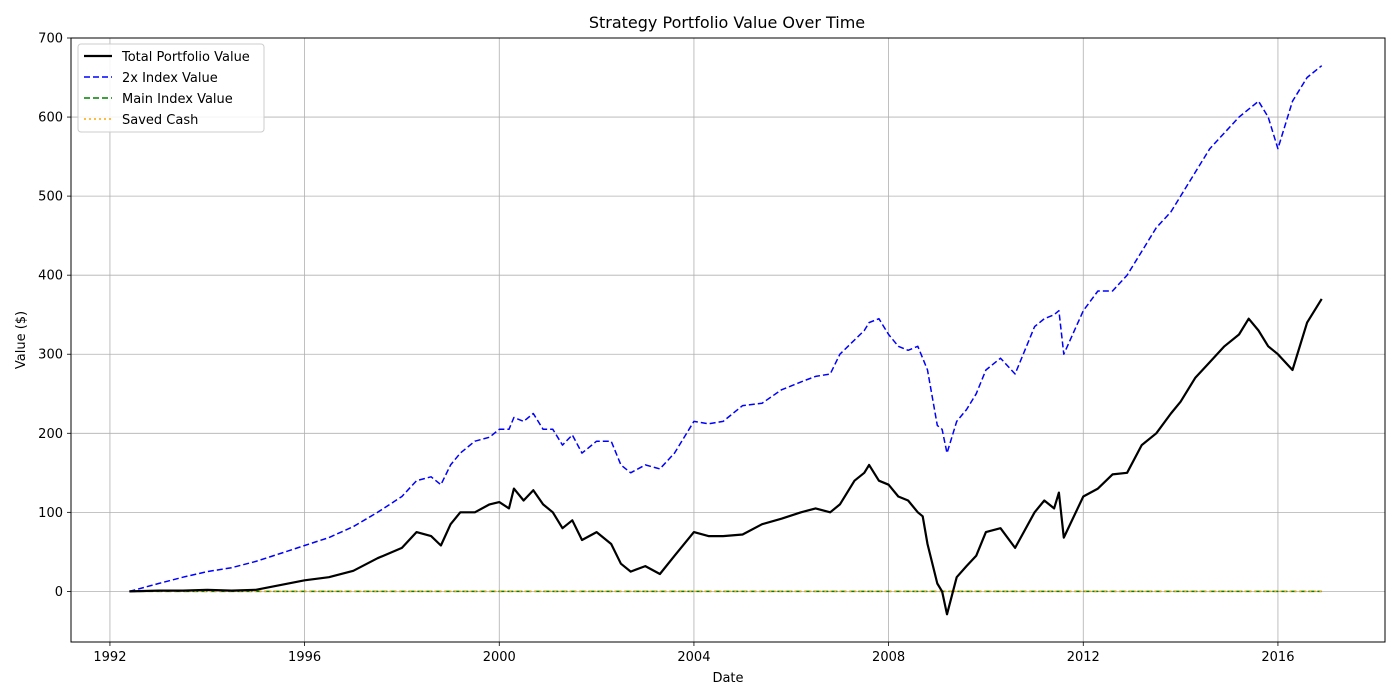  Describe the element at coordinates (160, 120) in the screenshot. I see `legend-label: Saved Cash` at that location.